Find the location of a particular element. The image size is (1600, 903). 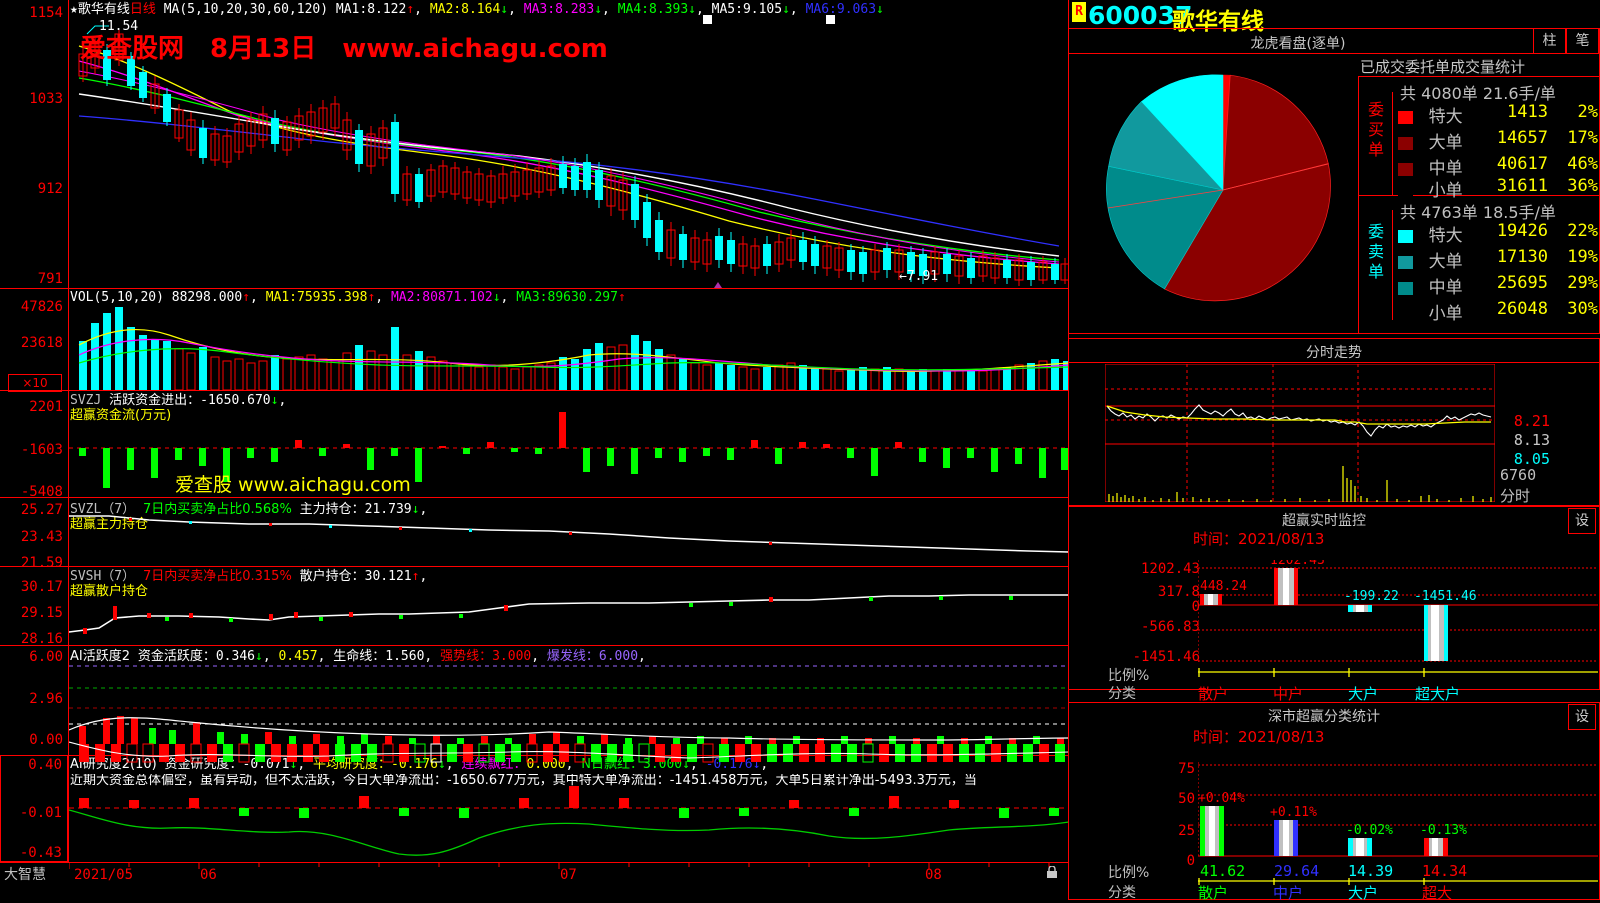

ma6-value: 9.063 is located at coordinates (856, 9).